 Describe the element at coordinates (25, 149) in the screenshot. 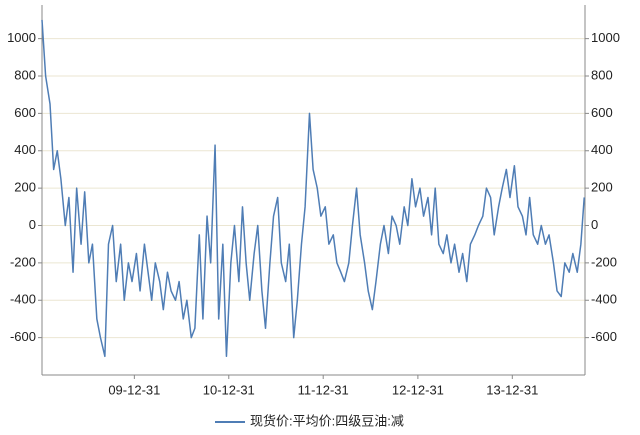

I see `y-tick-label: 400` at that location.